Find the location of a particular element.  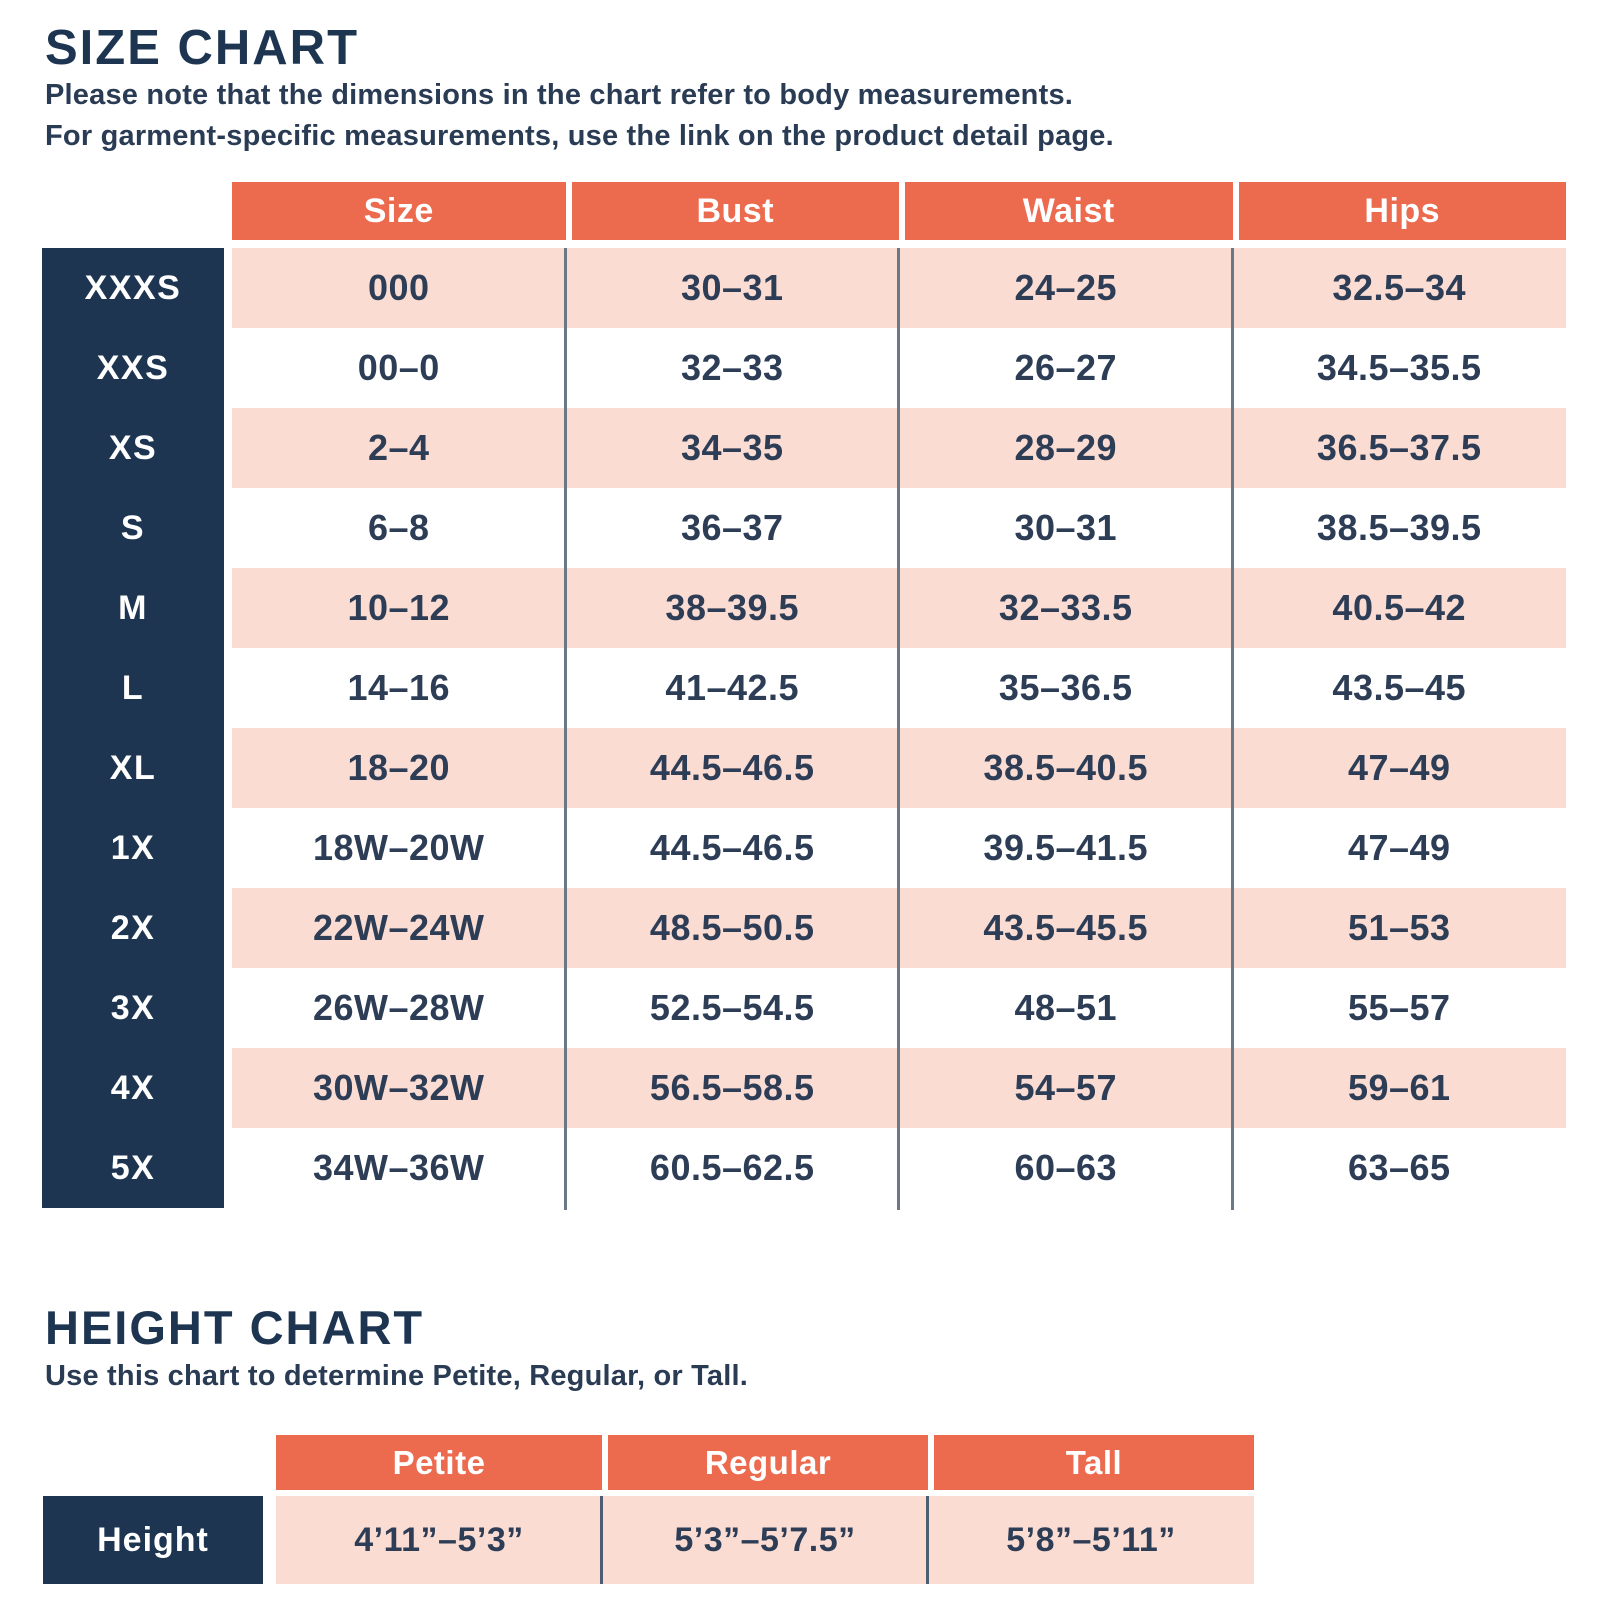

size-chart-row-label: 3X is located at coordinates (133, 1008).